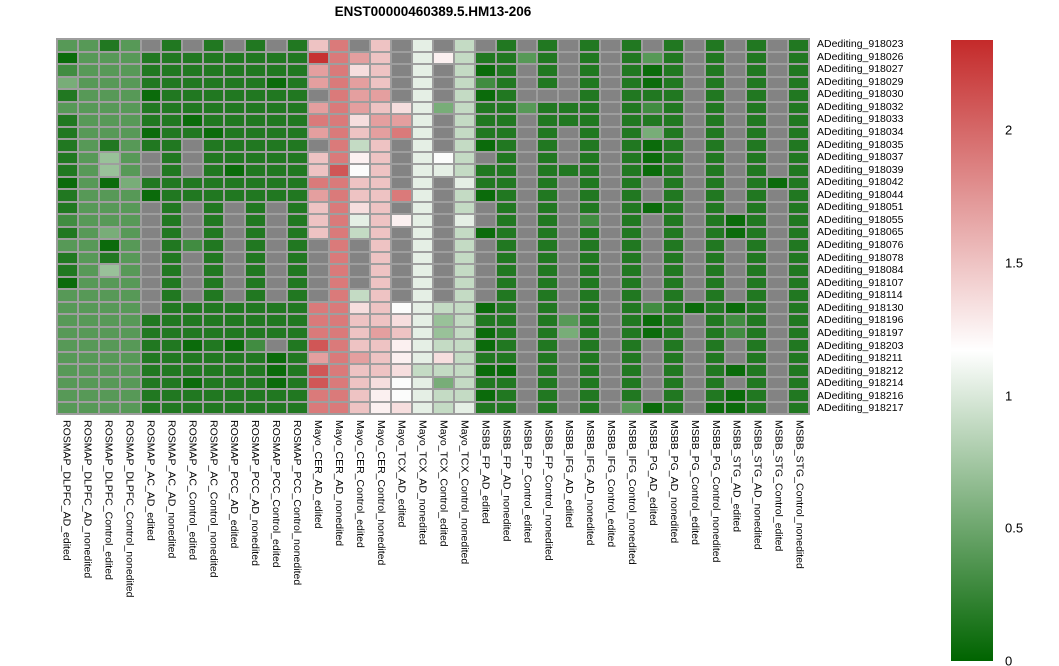 The image size is (1059, 666). I want to click on column-label: Mayo_TCX_AD_edited, so click(401, 474).